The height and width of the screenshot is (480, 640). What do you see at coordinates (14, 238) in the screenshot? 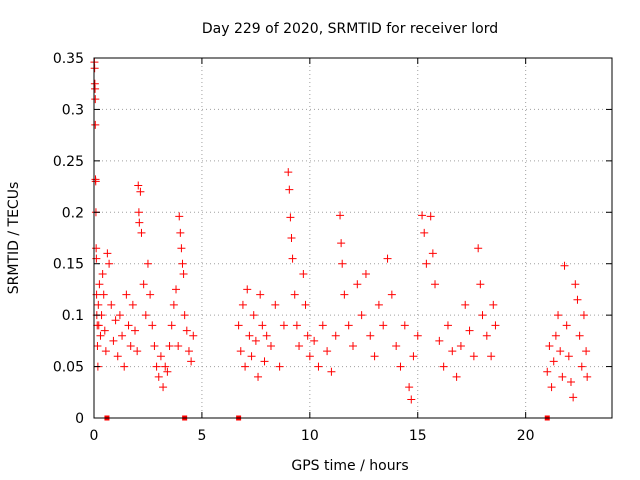
I see `y-axis-label: SRMTID / TECUs` at bounding box center [14, 238].